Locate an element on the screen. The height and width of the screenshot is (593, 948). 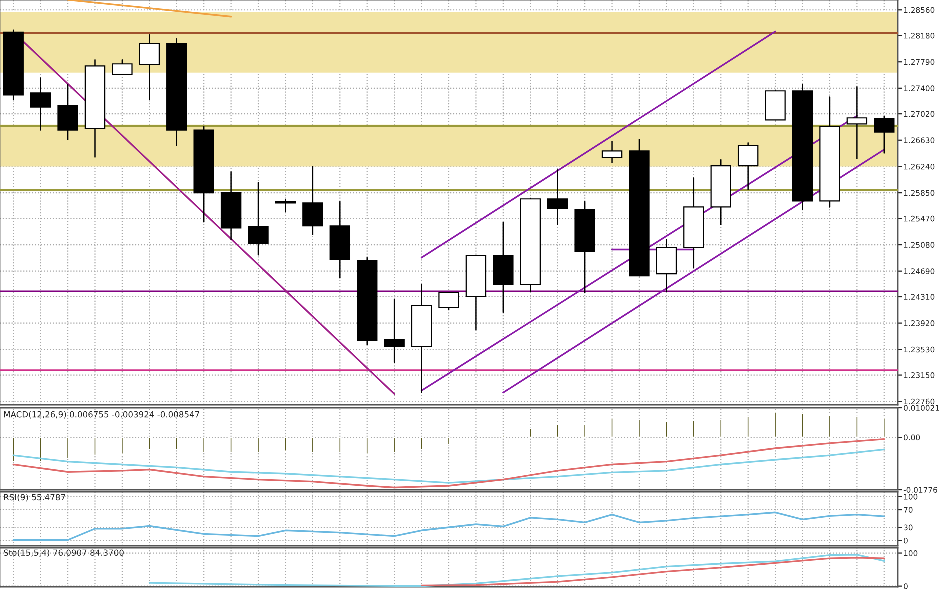
chart-title: MACD(12,26,9) 0.006755 -0.003924 -0.008547 is located at coordinates (102, 415).